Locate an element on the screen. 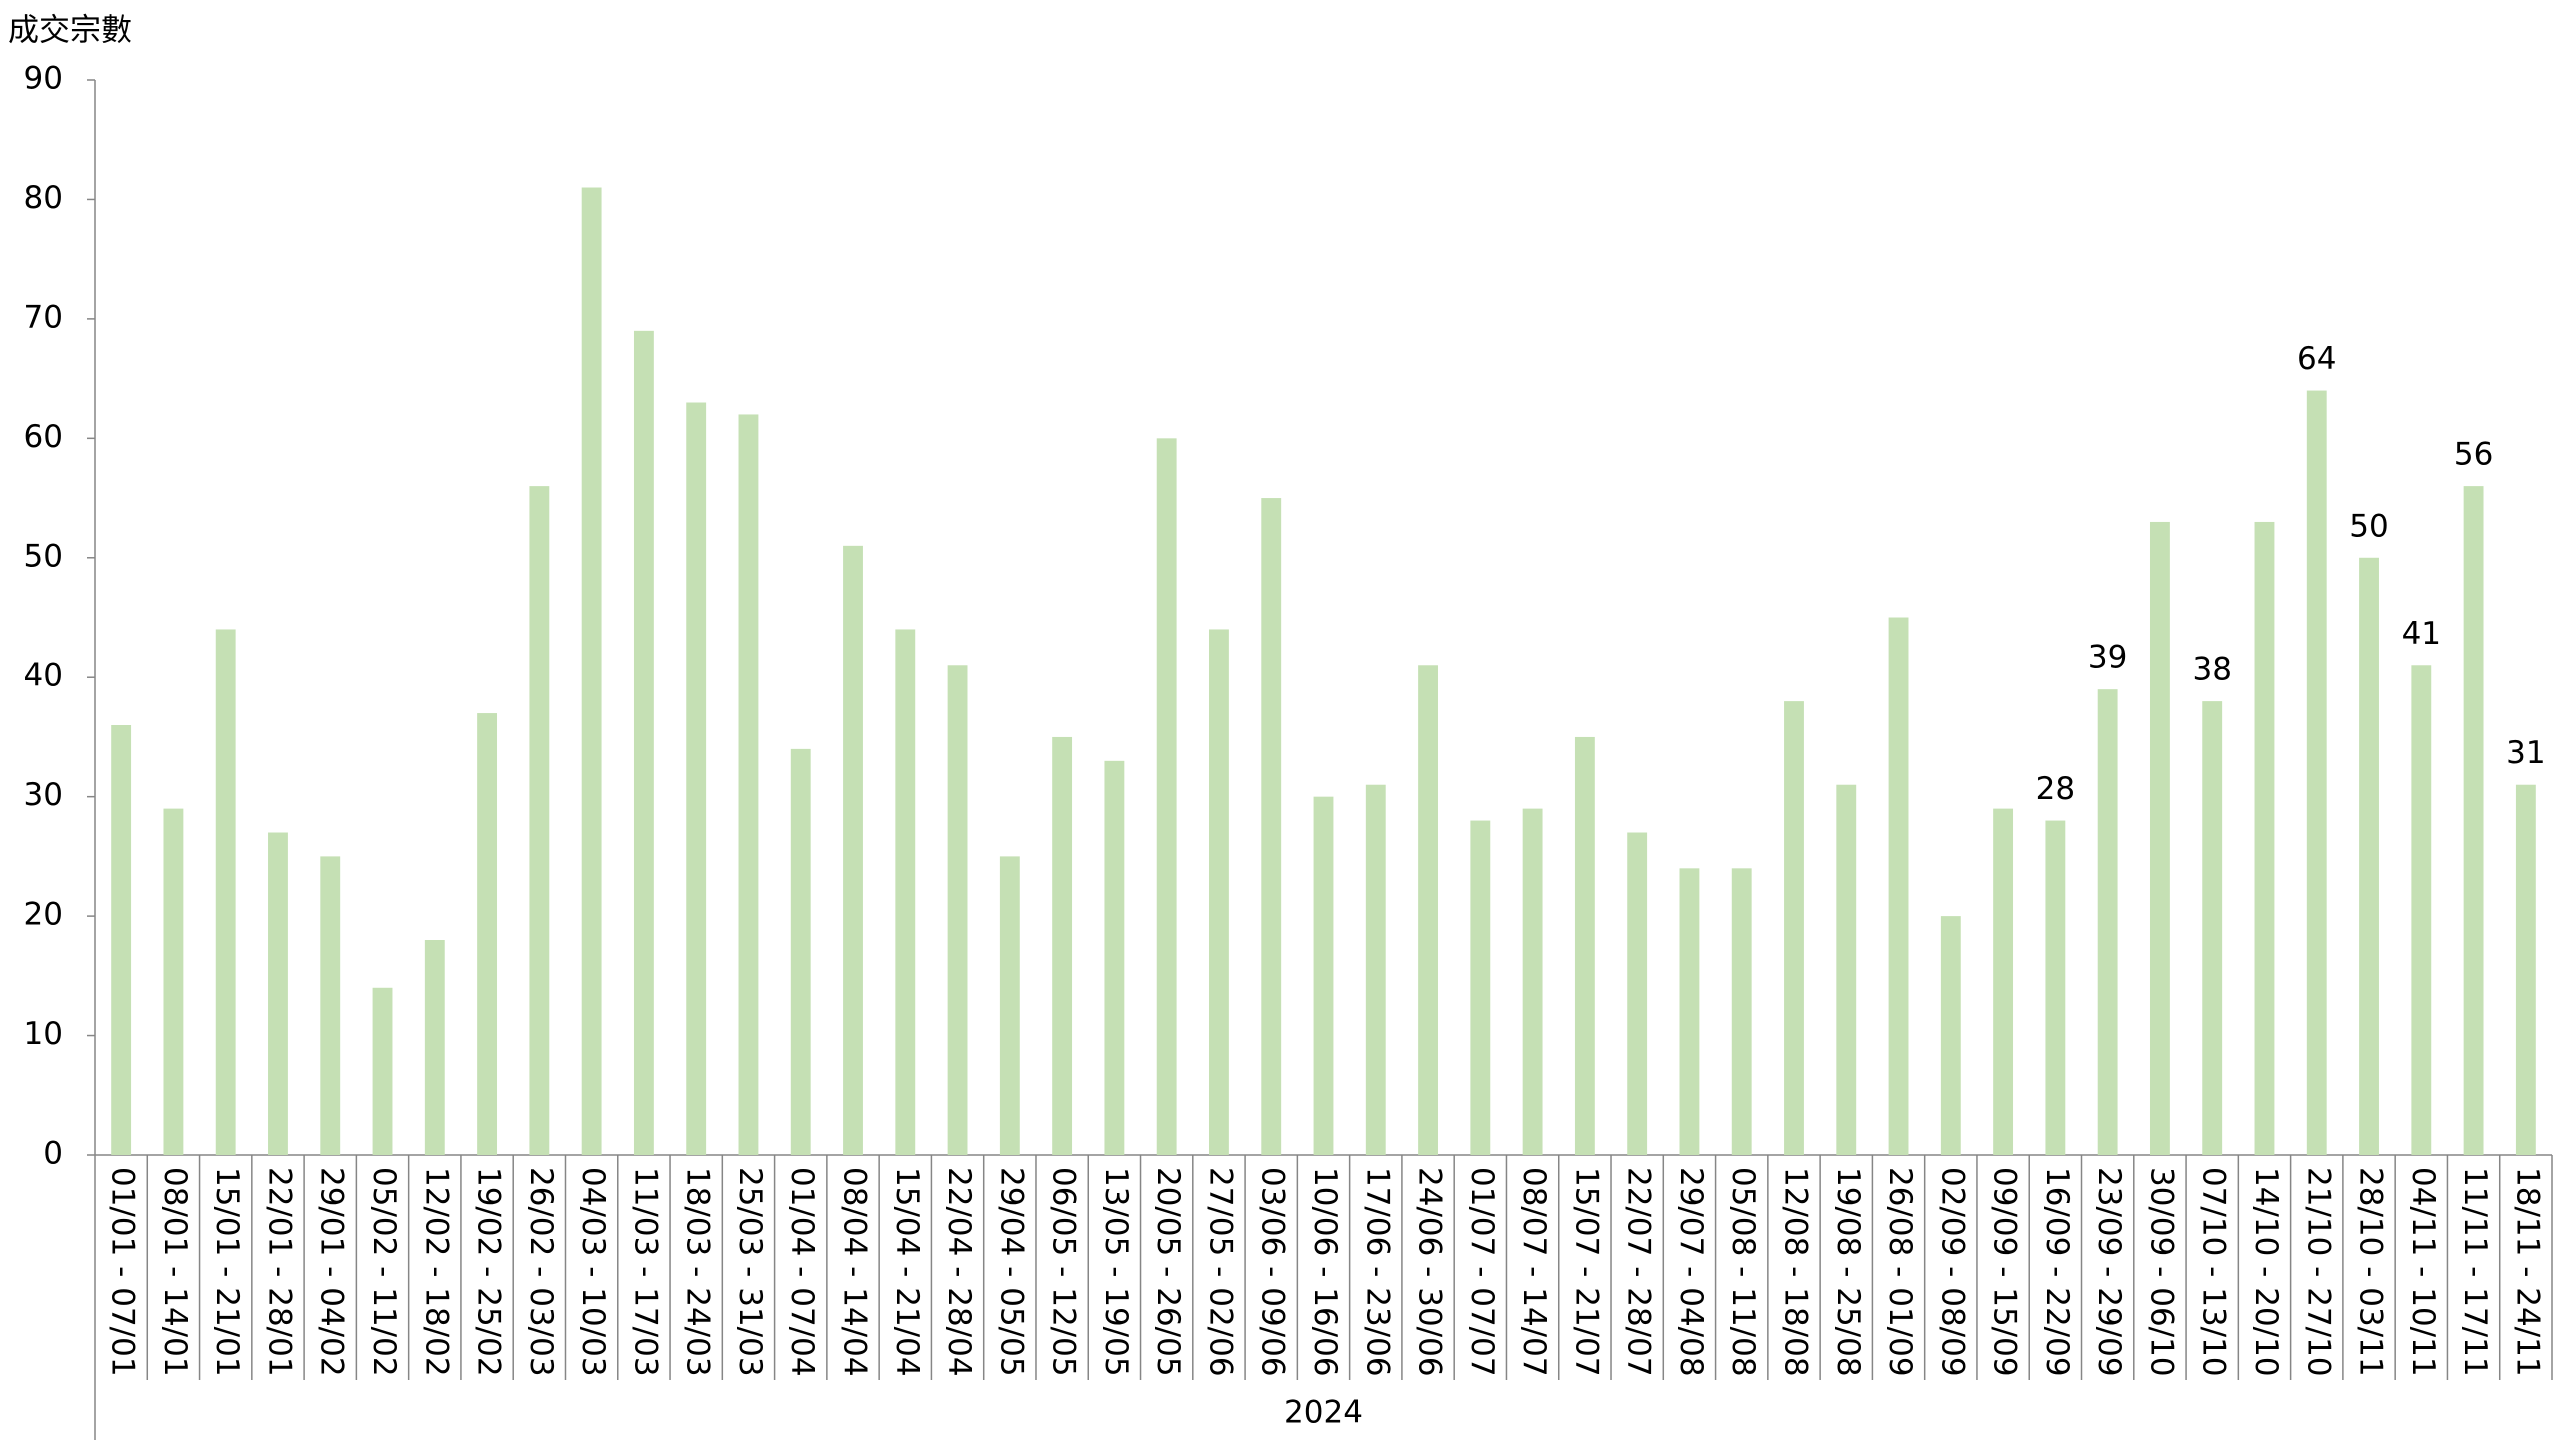 Image resolution: width=2560 pixels, height=1440 pixels. x-tick-label: 09/09 - 15/09 is located at coordinates (2005, 1272).